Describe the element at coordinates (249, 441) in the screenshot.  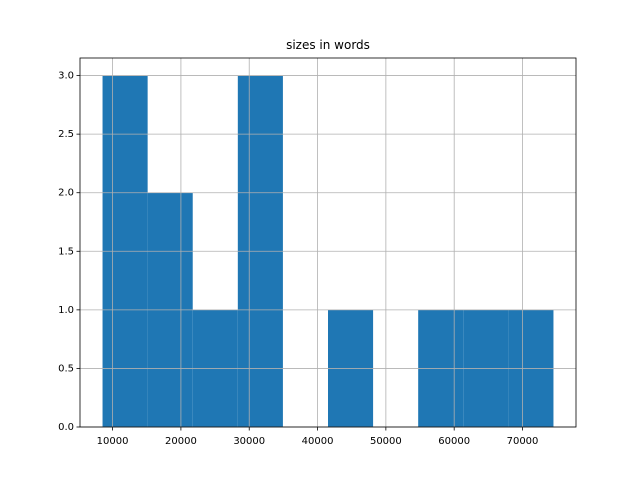
I see `x-tick-label: 30000` at that location.